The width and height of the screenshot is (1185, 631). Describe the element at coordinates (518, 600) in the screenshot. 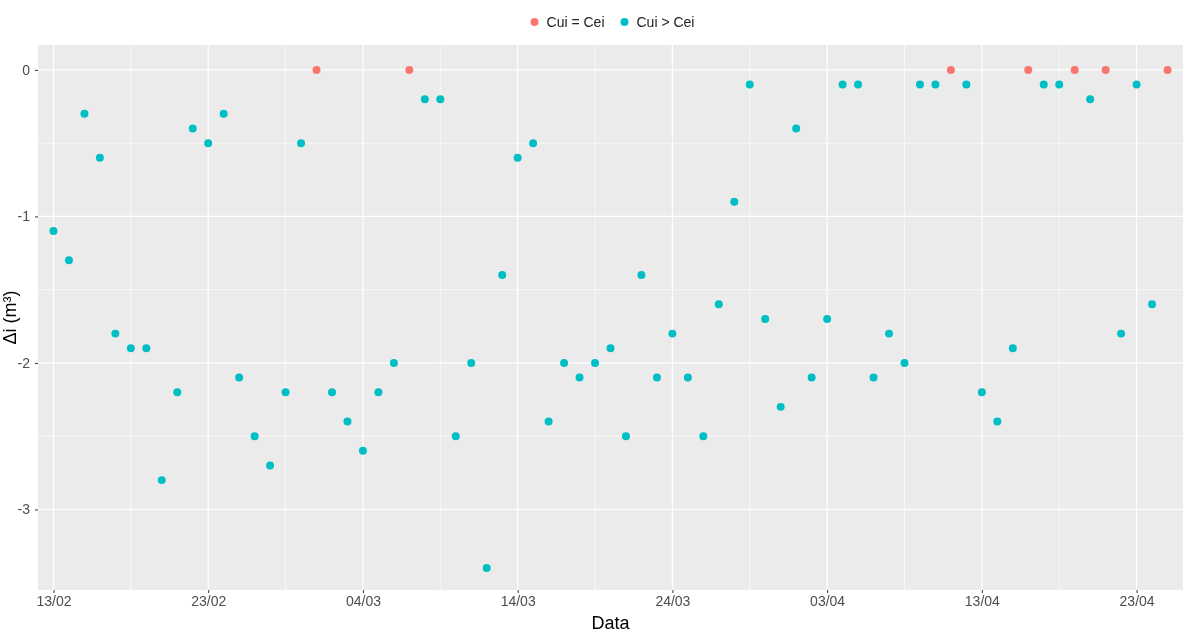

I see `x-tick-label: 14/03` at that location.